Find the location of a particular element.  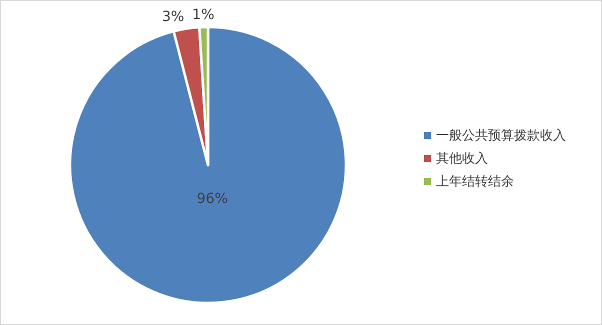

data-label: 3% is located at coordinates (173, 16).